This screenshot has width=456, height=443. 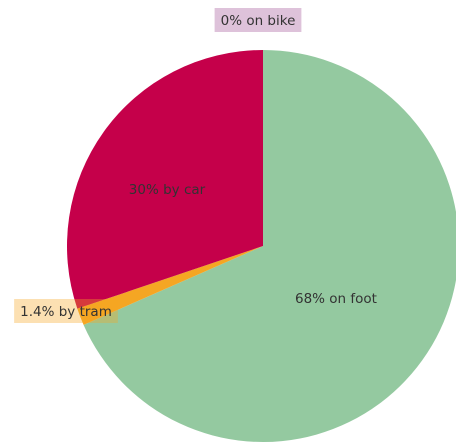 I want to click on data-label: 68% on foot, so click(x=336, y=299).